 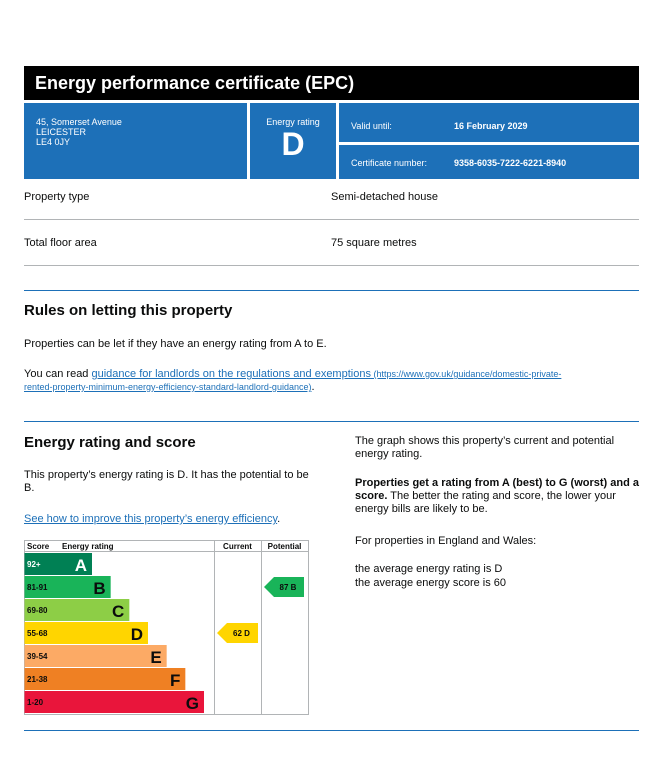 What do you see at coordinates (37, 633) in the screenshot?
I see `band-range: 55-68` at bounding box center [37, 633].